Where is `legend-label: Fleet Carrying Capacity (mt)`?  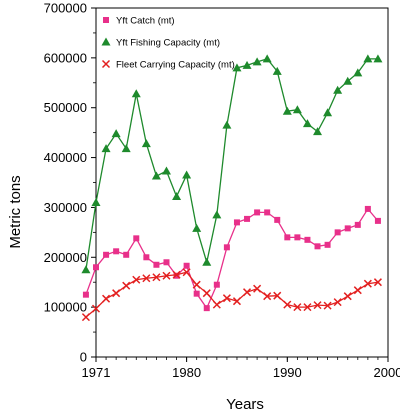
legend-label: Fleet Carrying Capacity (mt) is located at coordinates (175, 65).